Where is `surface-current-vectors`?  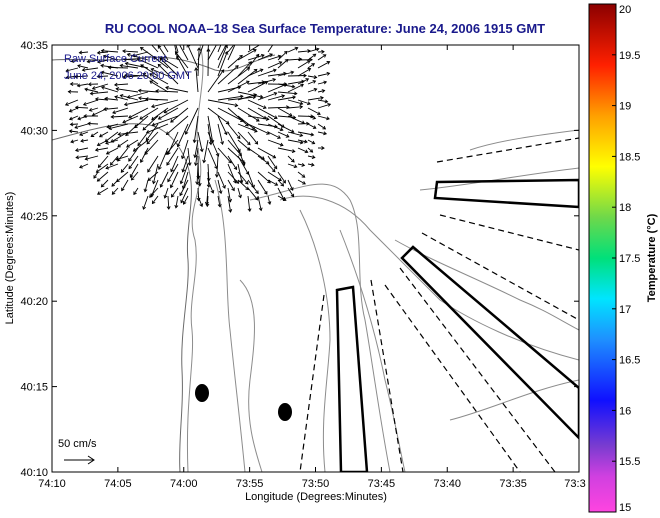
surface-current-vectors is located at coordinates (198, 124).